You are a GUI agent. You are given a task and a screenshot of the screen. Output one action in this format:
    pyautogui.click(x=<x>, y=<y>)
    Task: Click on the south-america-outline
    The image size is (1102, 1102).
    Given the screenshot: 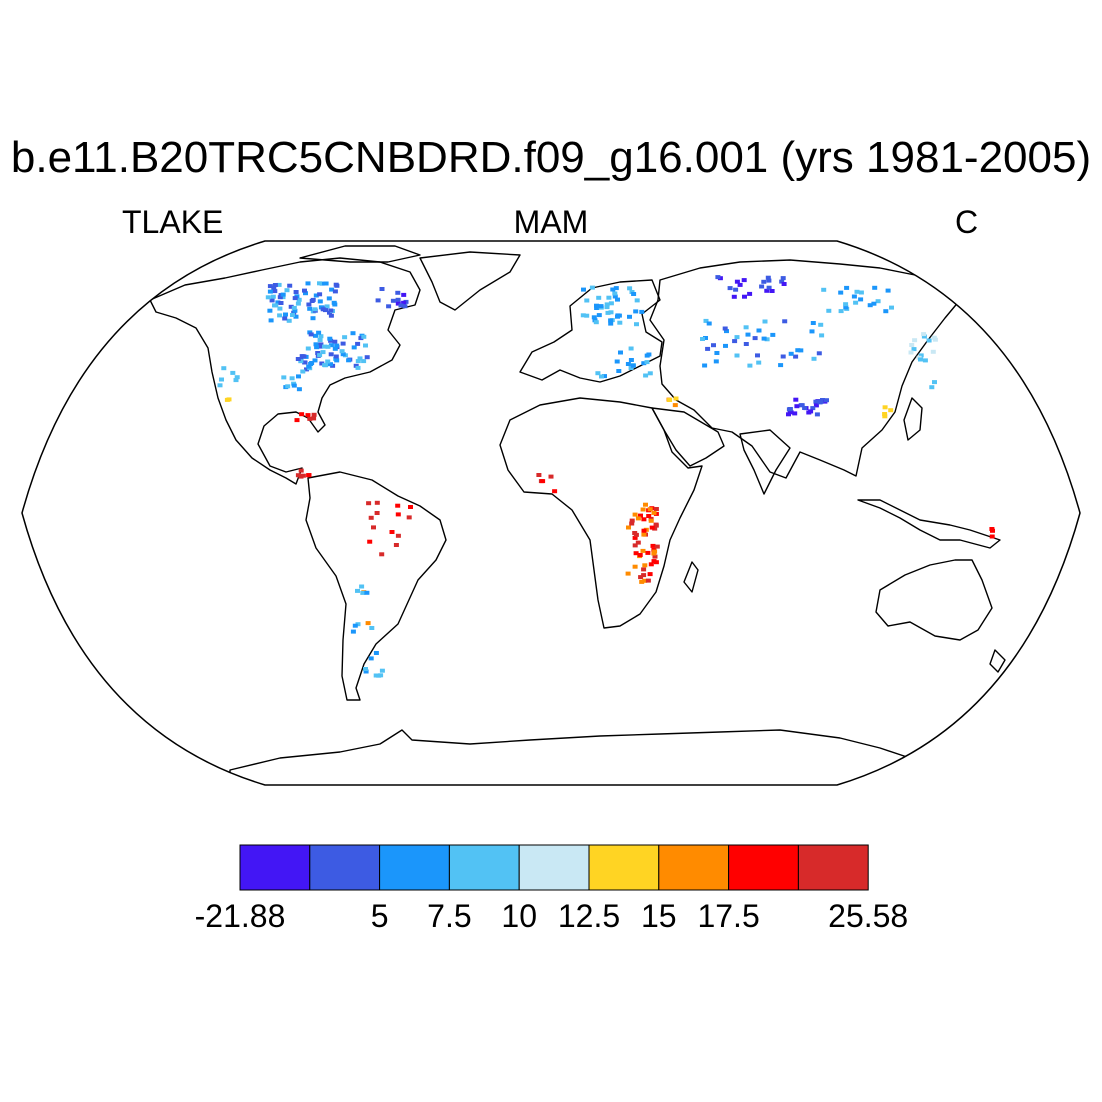 What is the action you would take?
    pyautogui.click(x=376, y=586)
    